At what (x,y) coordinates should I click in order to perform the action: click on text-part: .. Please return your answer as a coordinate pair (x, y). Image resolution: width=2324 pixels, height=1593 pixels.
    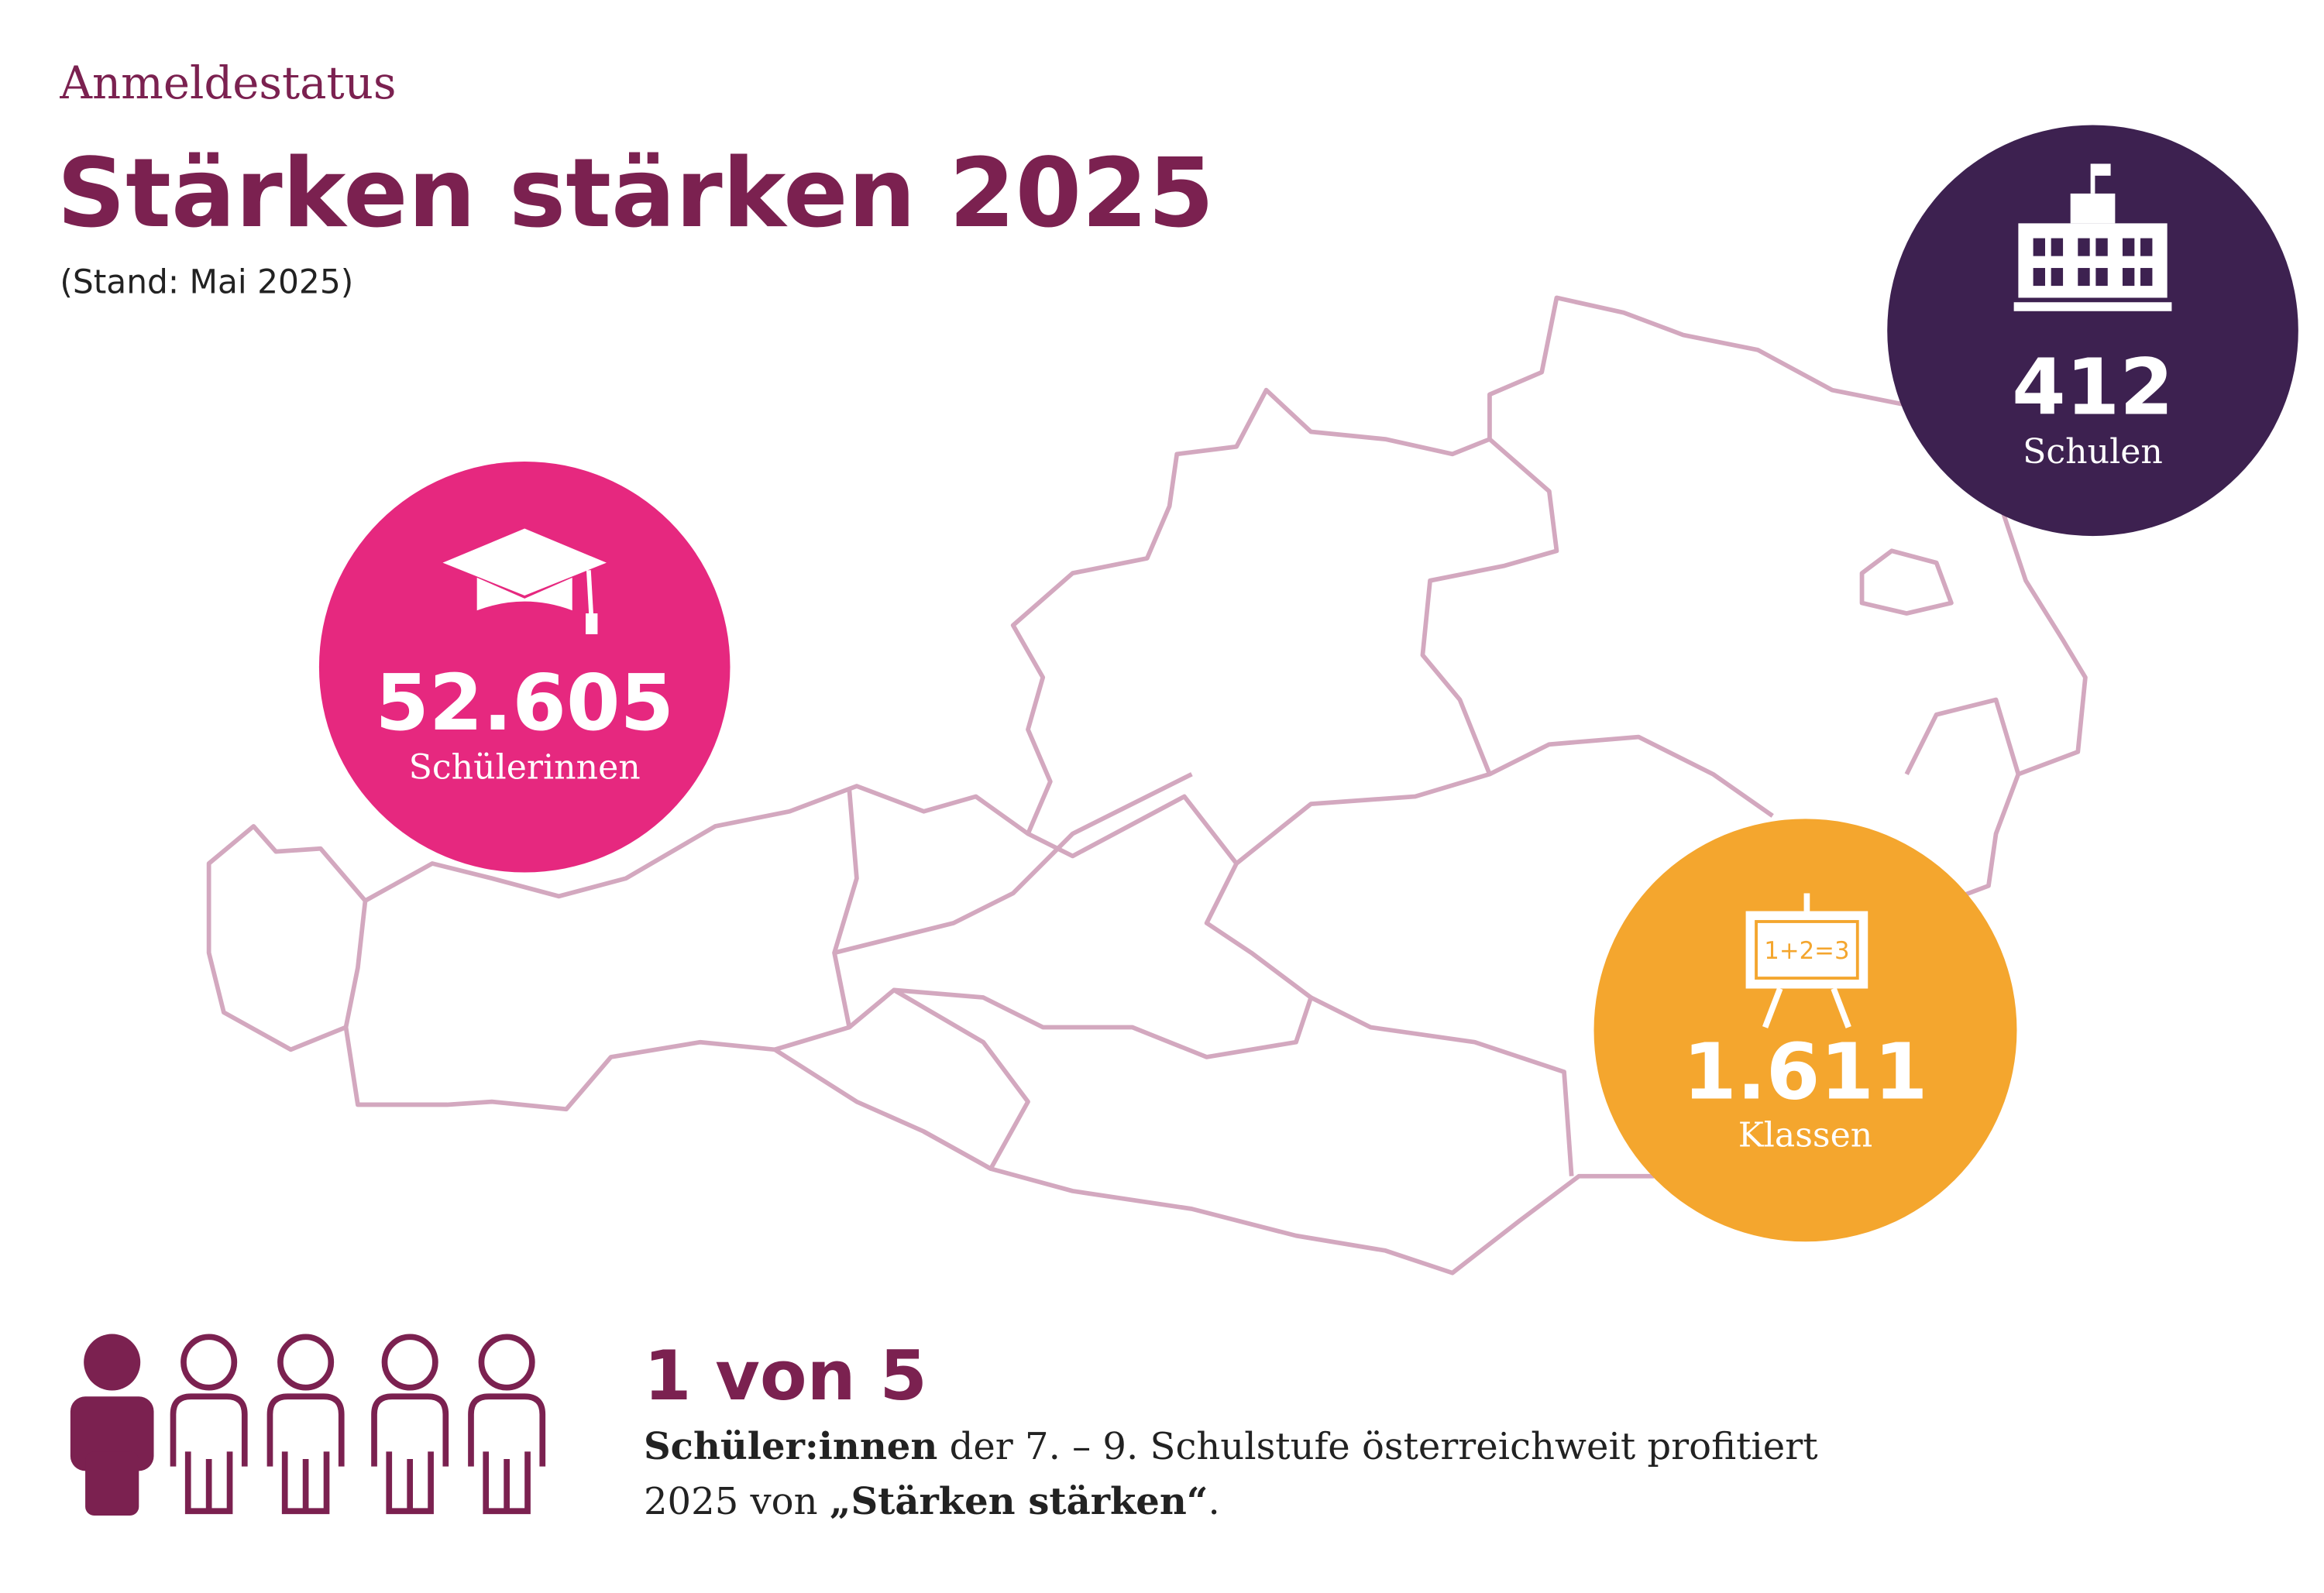
    Looking at the image, I should click on (1213, 1501).